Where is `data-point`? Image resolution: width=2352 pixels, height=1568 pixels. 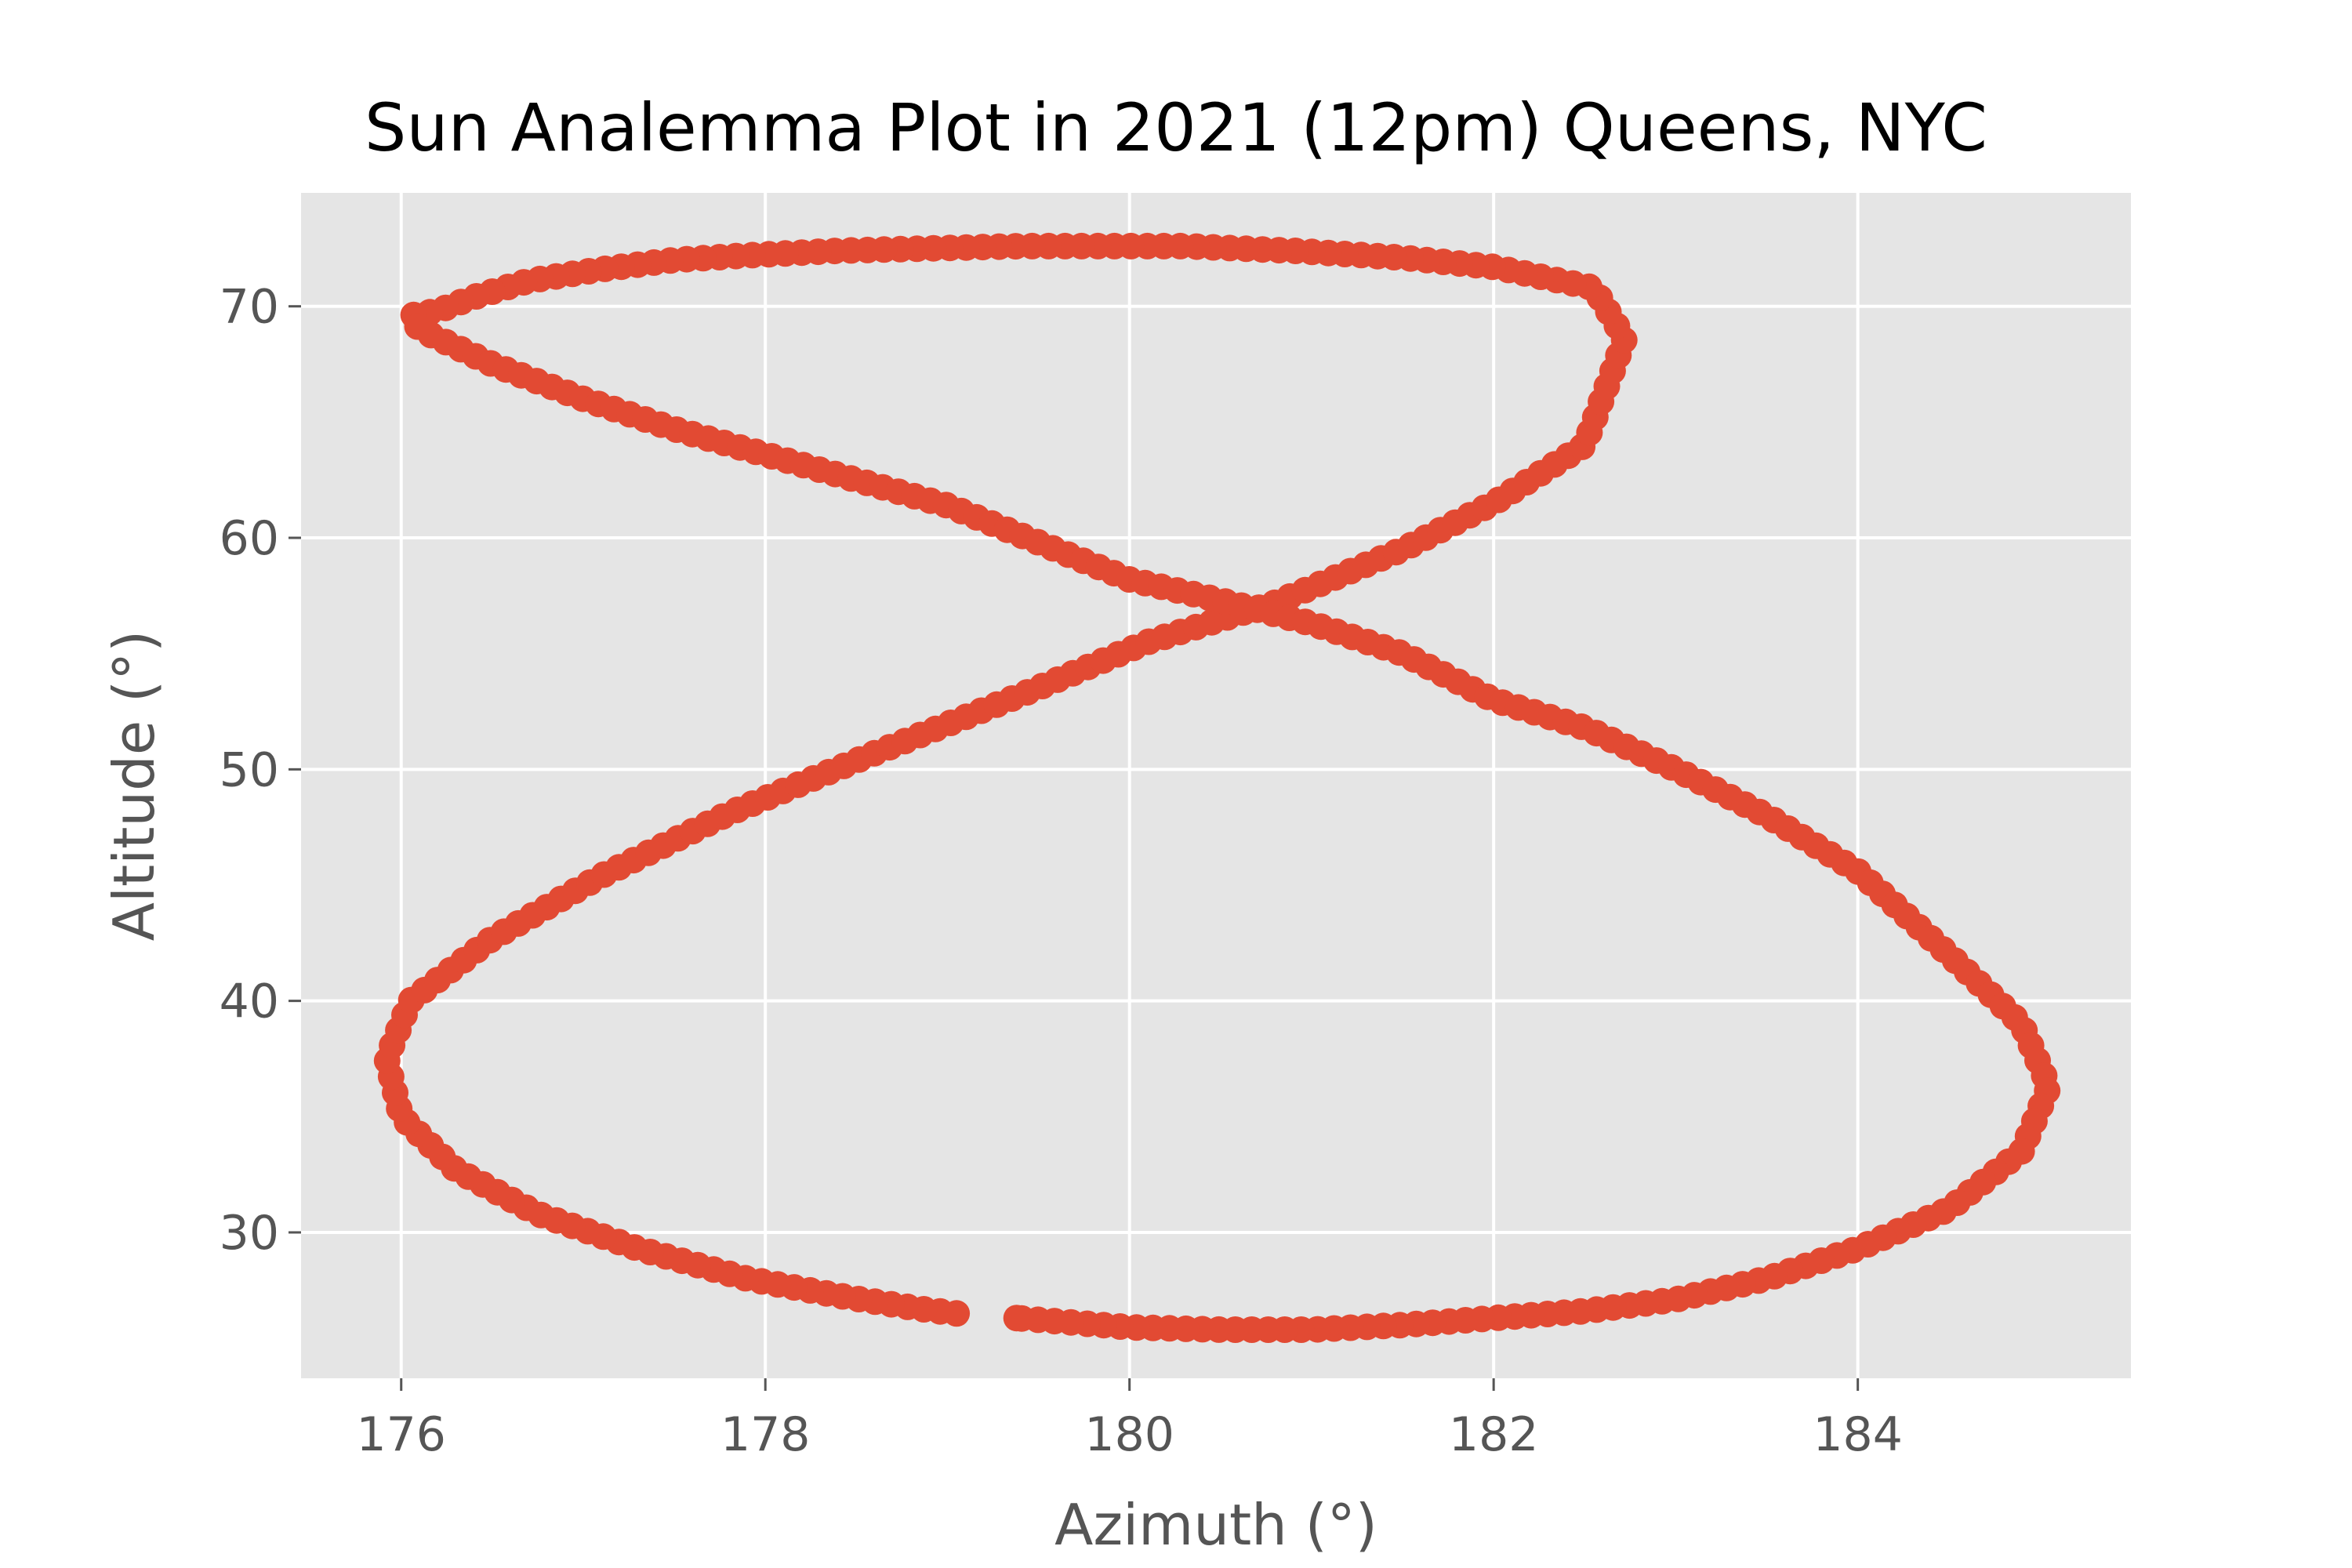 data-point is located at coordinates (1016, 1318).